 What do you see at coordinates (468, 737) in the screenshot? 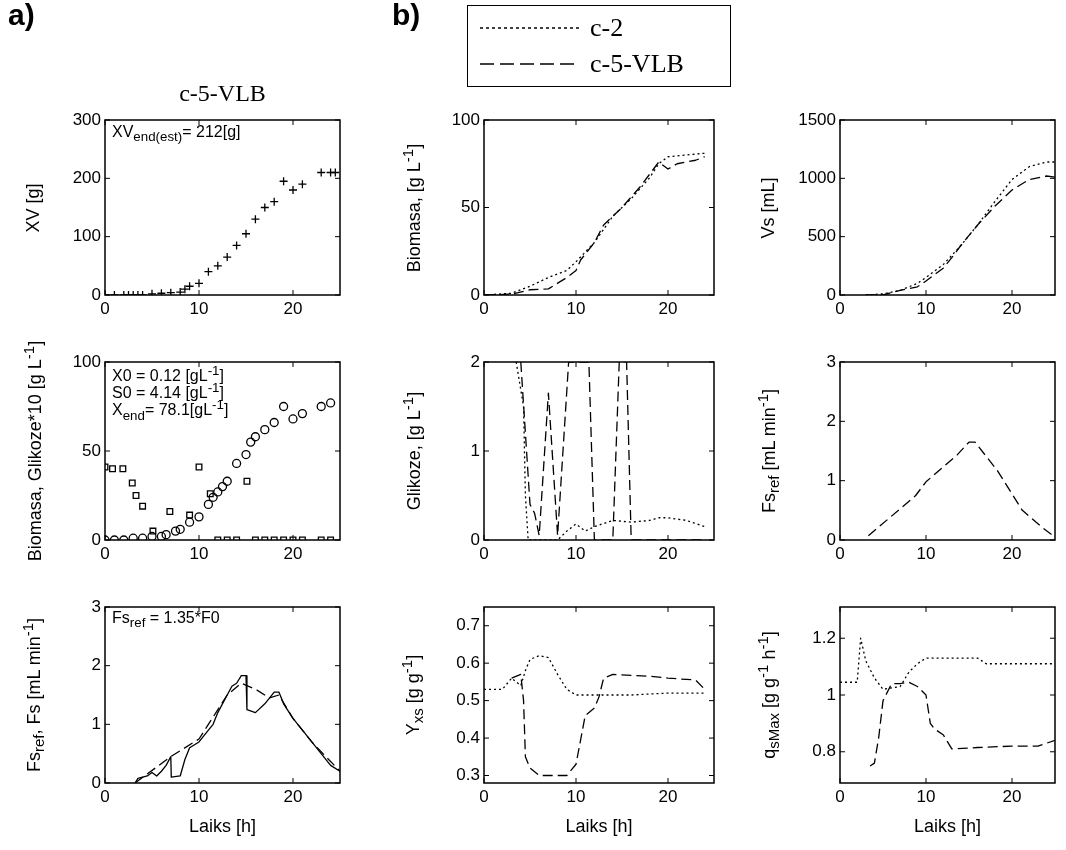
I see `y-tick-label: 0.4` at bounding box center [468, 737].